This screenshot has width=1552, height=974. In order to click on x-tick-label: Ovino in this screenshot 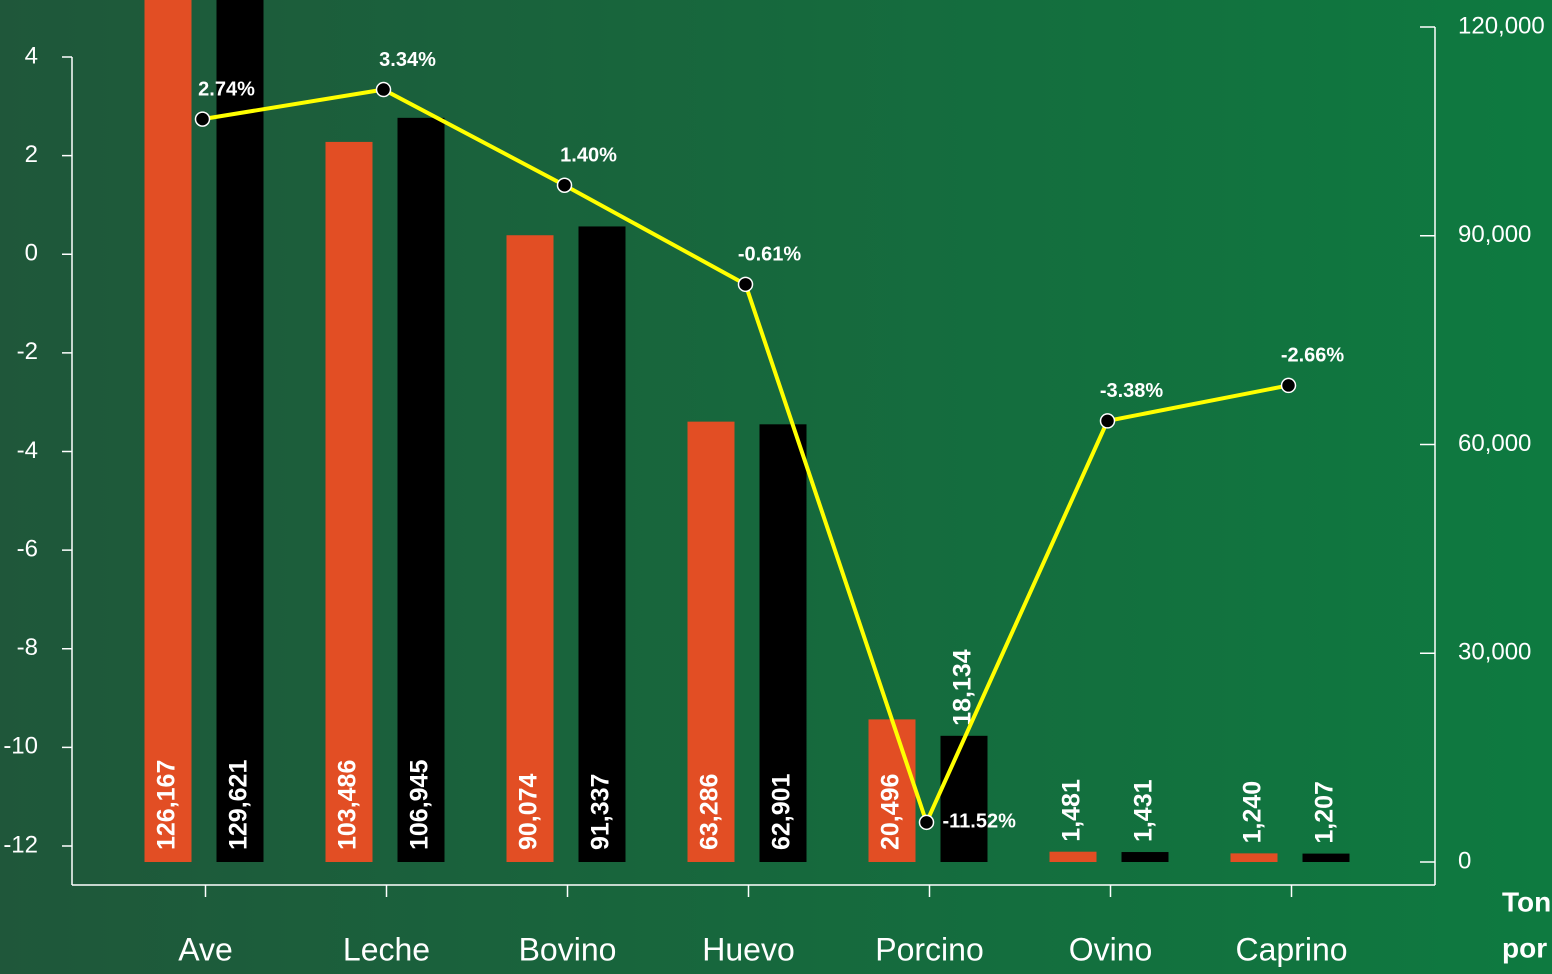, I will do `click(1111, 949)`.